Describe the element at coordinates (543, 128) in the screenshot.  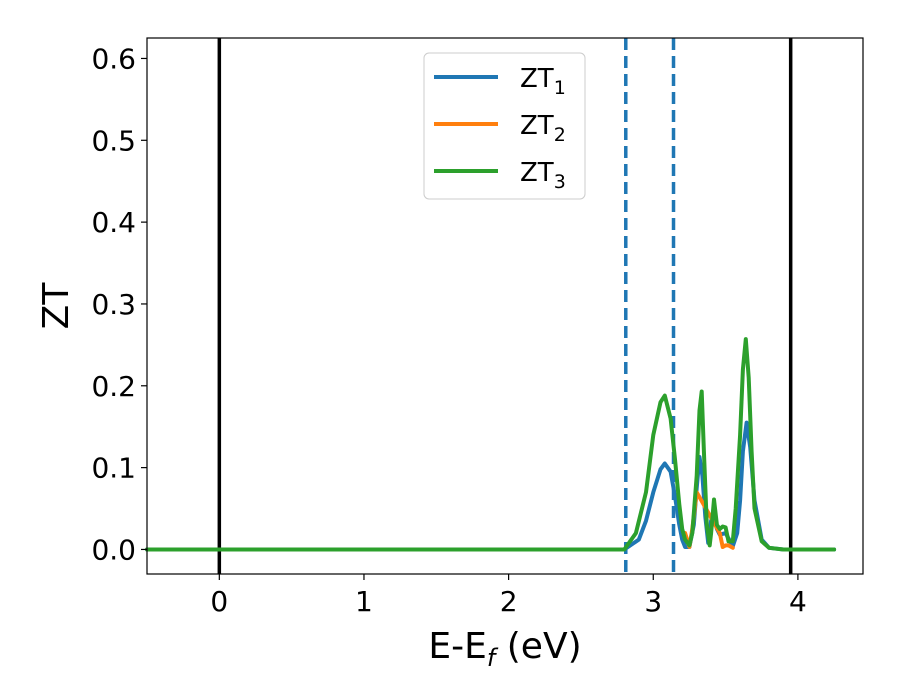
I see `legend-label-zt2: ZT2` at that location.